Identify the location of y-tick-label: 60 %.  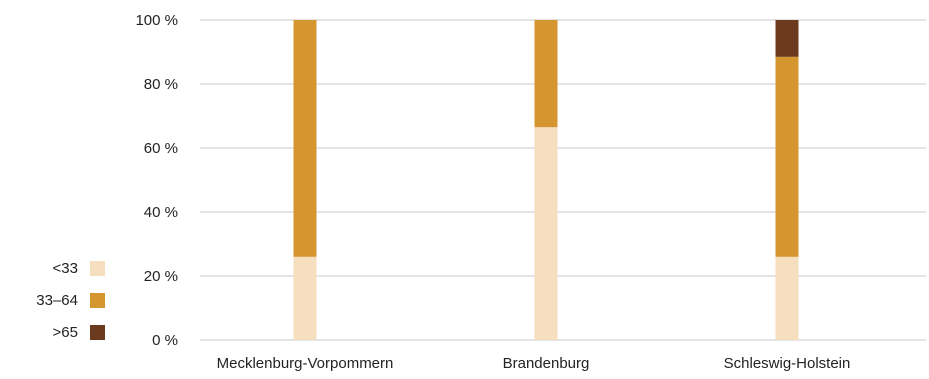
(161, 148).